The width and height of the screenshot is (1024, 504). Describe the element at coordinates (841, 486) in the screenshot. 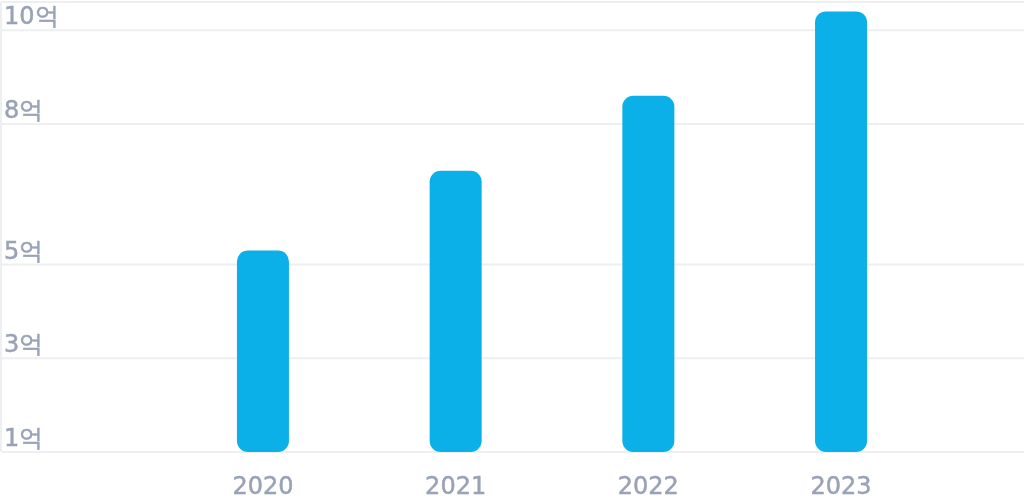

I see `x-tick-label: 2023` at that location.